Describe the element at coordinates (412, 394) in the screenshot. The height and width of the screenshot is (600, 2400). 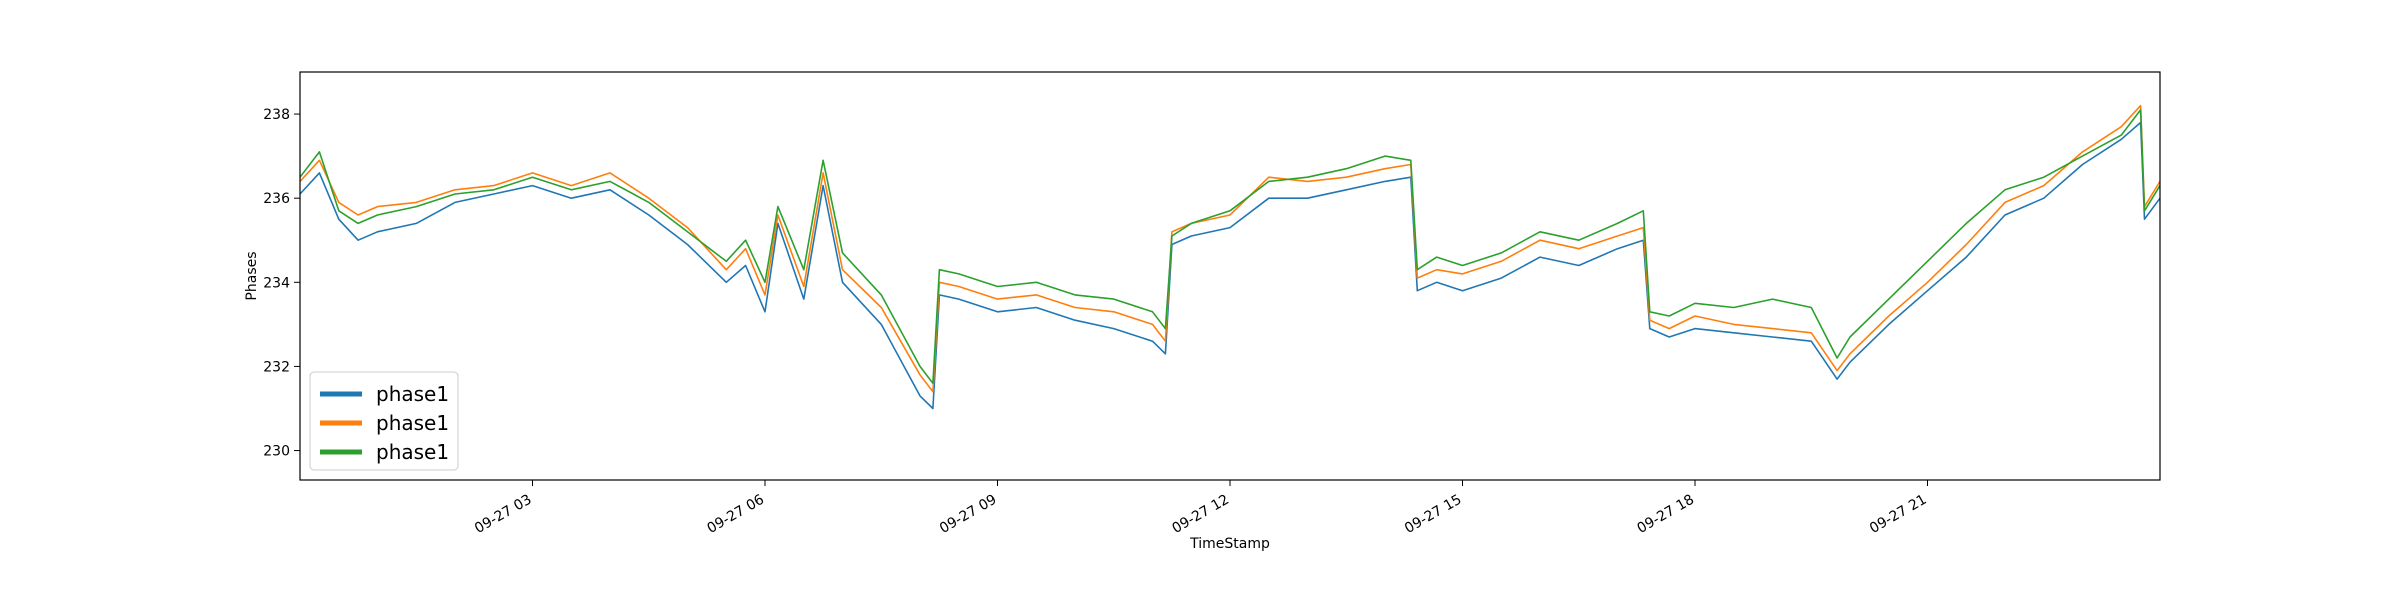
I see `legend-label-1: phase1` at that location.